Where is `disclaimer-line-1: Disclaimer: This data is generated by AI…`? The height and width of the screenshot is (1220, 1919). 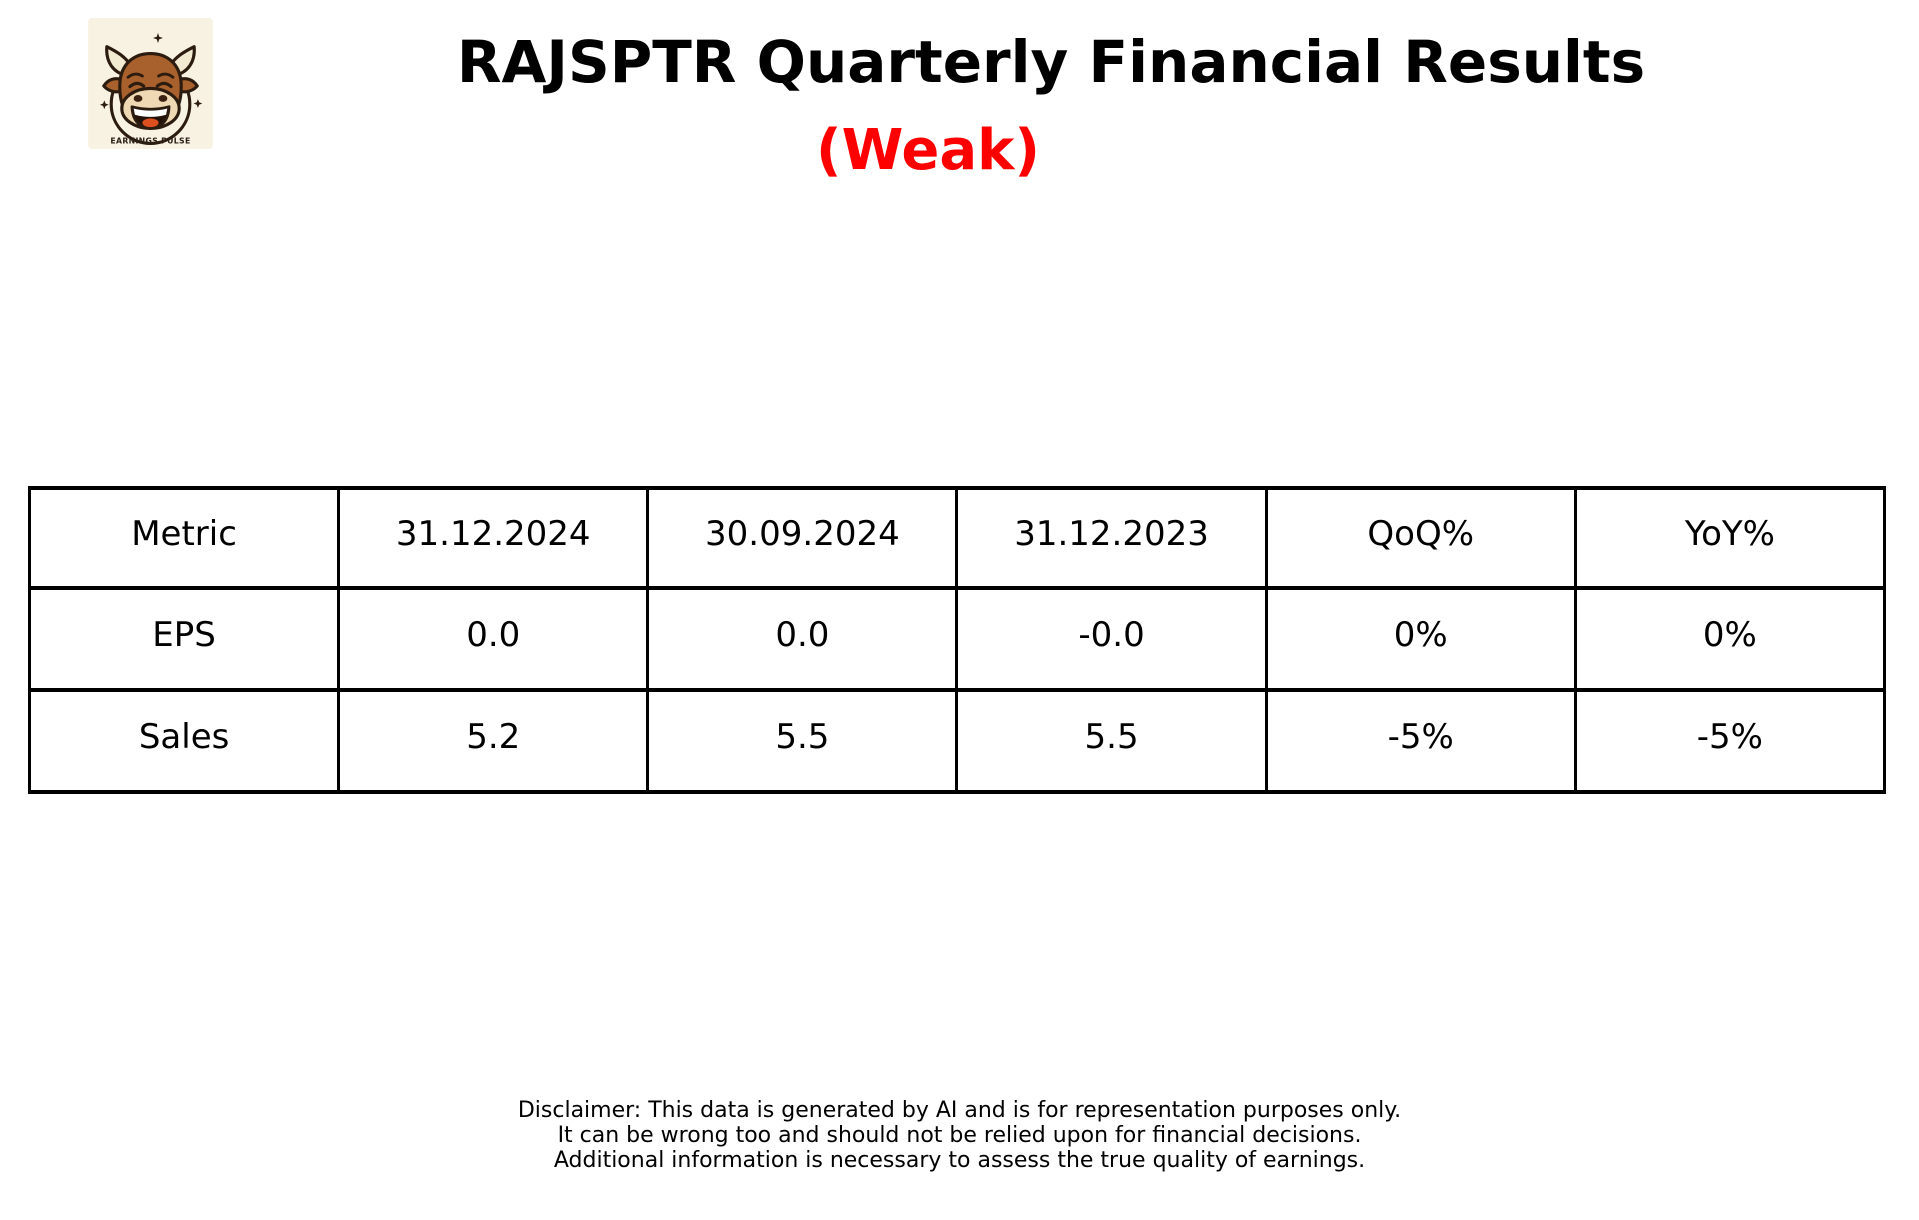 disclaimer-line-1: Disclaimer: This data is generated by AI… is located at coordinates (959, 1110).